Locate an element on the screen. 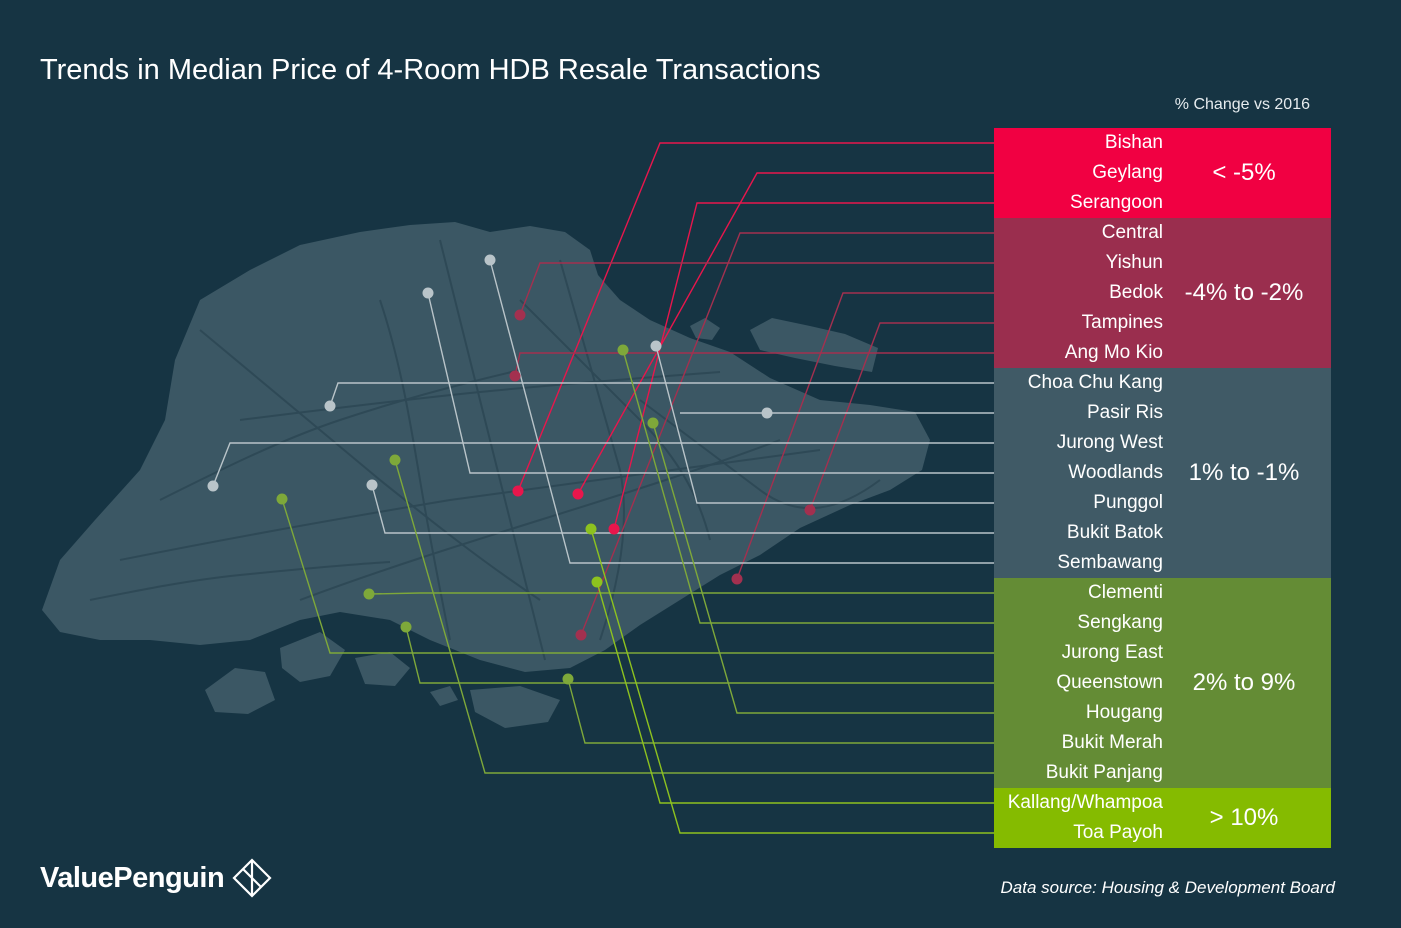 Image resolution: width=1401 pixels, height=928 pixels. town-label: Pasir Ris is located at coordinates (1124, 412).